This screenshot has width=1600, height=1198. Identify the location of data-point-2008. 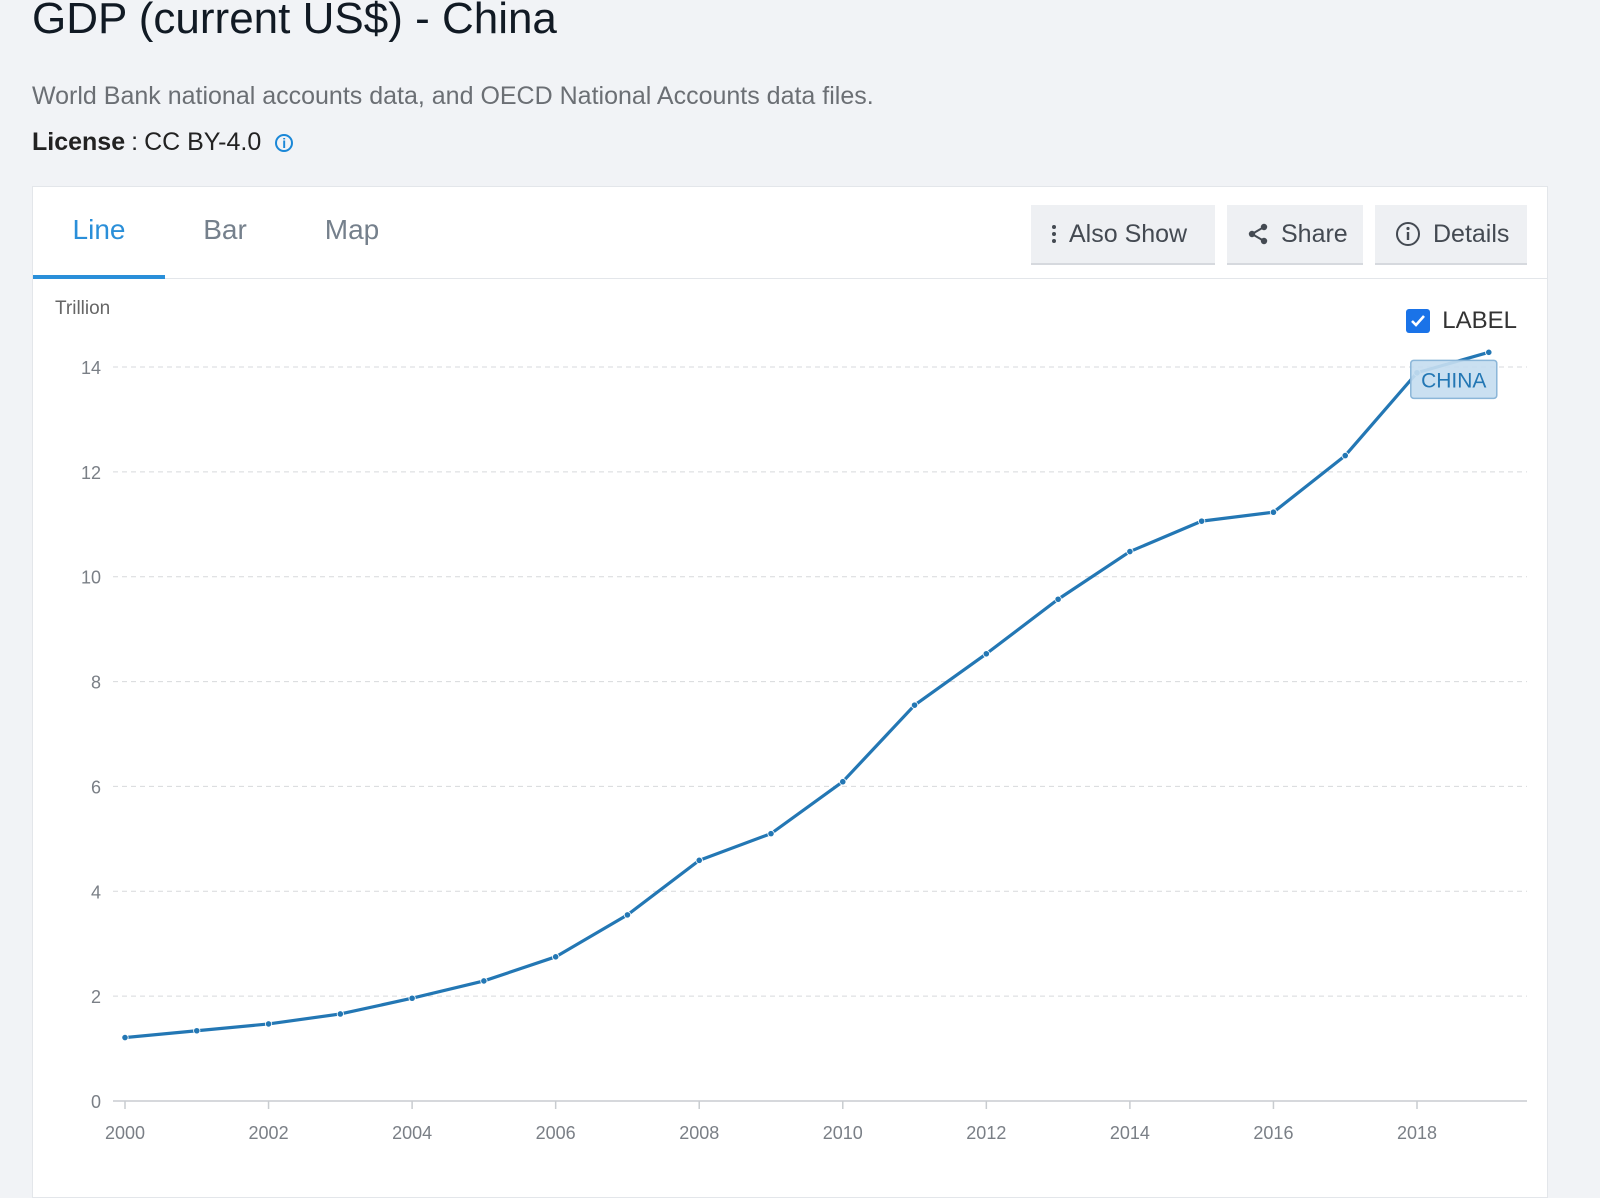
(699, 860).